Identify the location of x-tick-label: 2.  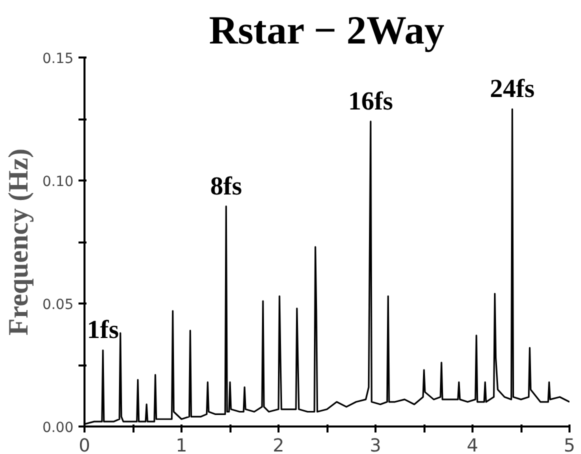
(278, 445).